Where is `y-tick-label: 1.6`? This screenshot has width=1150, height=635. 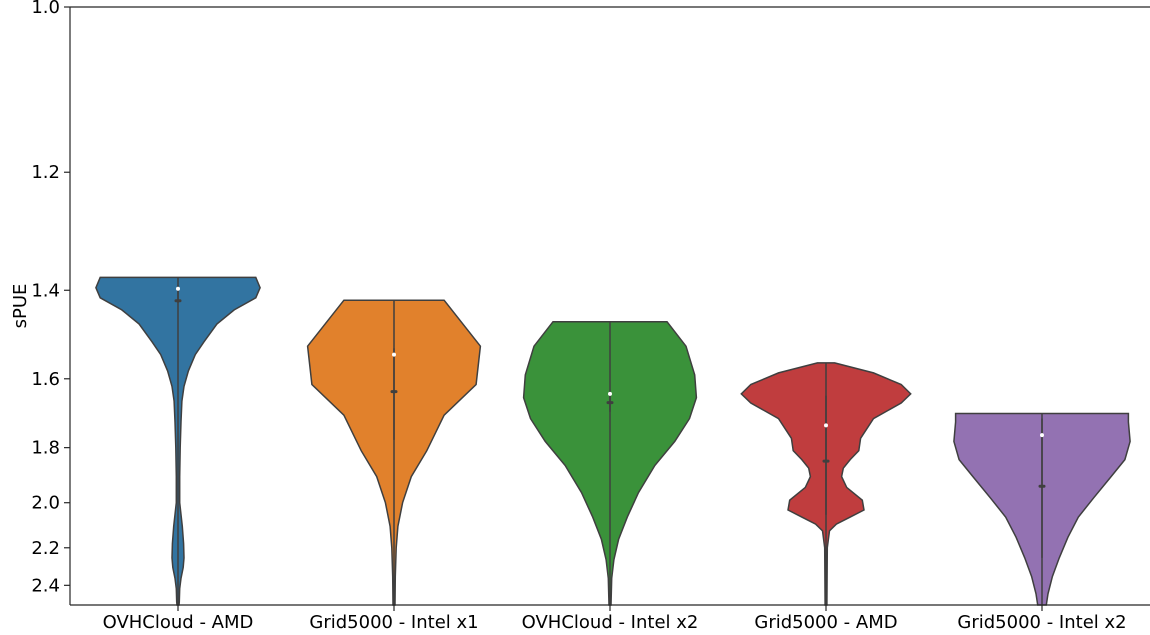 y-tick-label: 1.6 is located at coordinates (45, 379).